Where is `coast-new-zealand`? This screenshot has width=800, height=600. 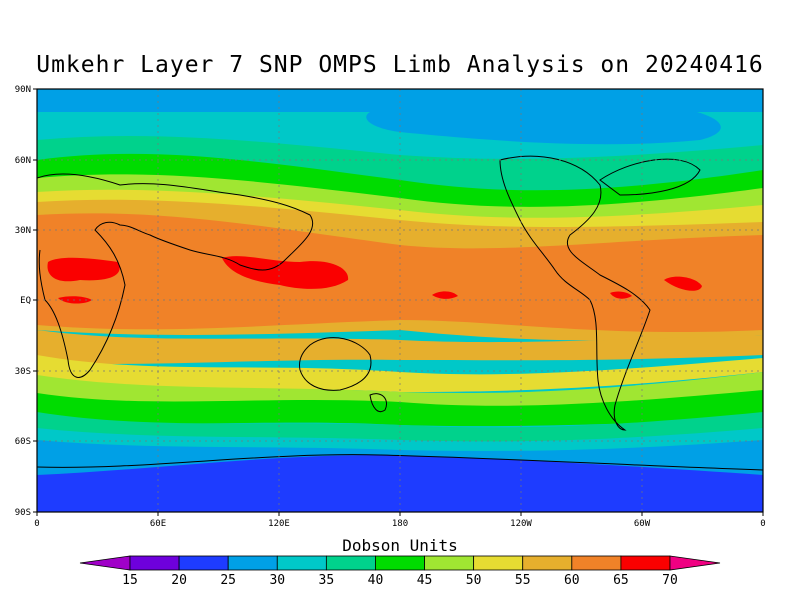
coast-new-zealand is located at coordinates (378, 403).